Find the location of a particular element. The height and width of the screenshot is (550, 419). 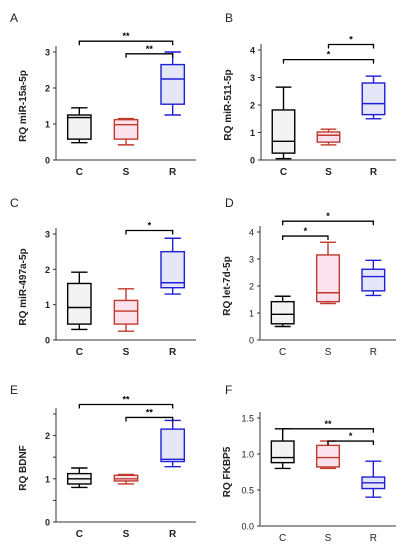

y-tick-label: 1.5 is located at coordinates (247, 419).